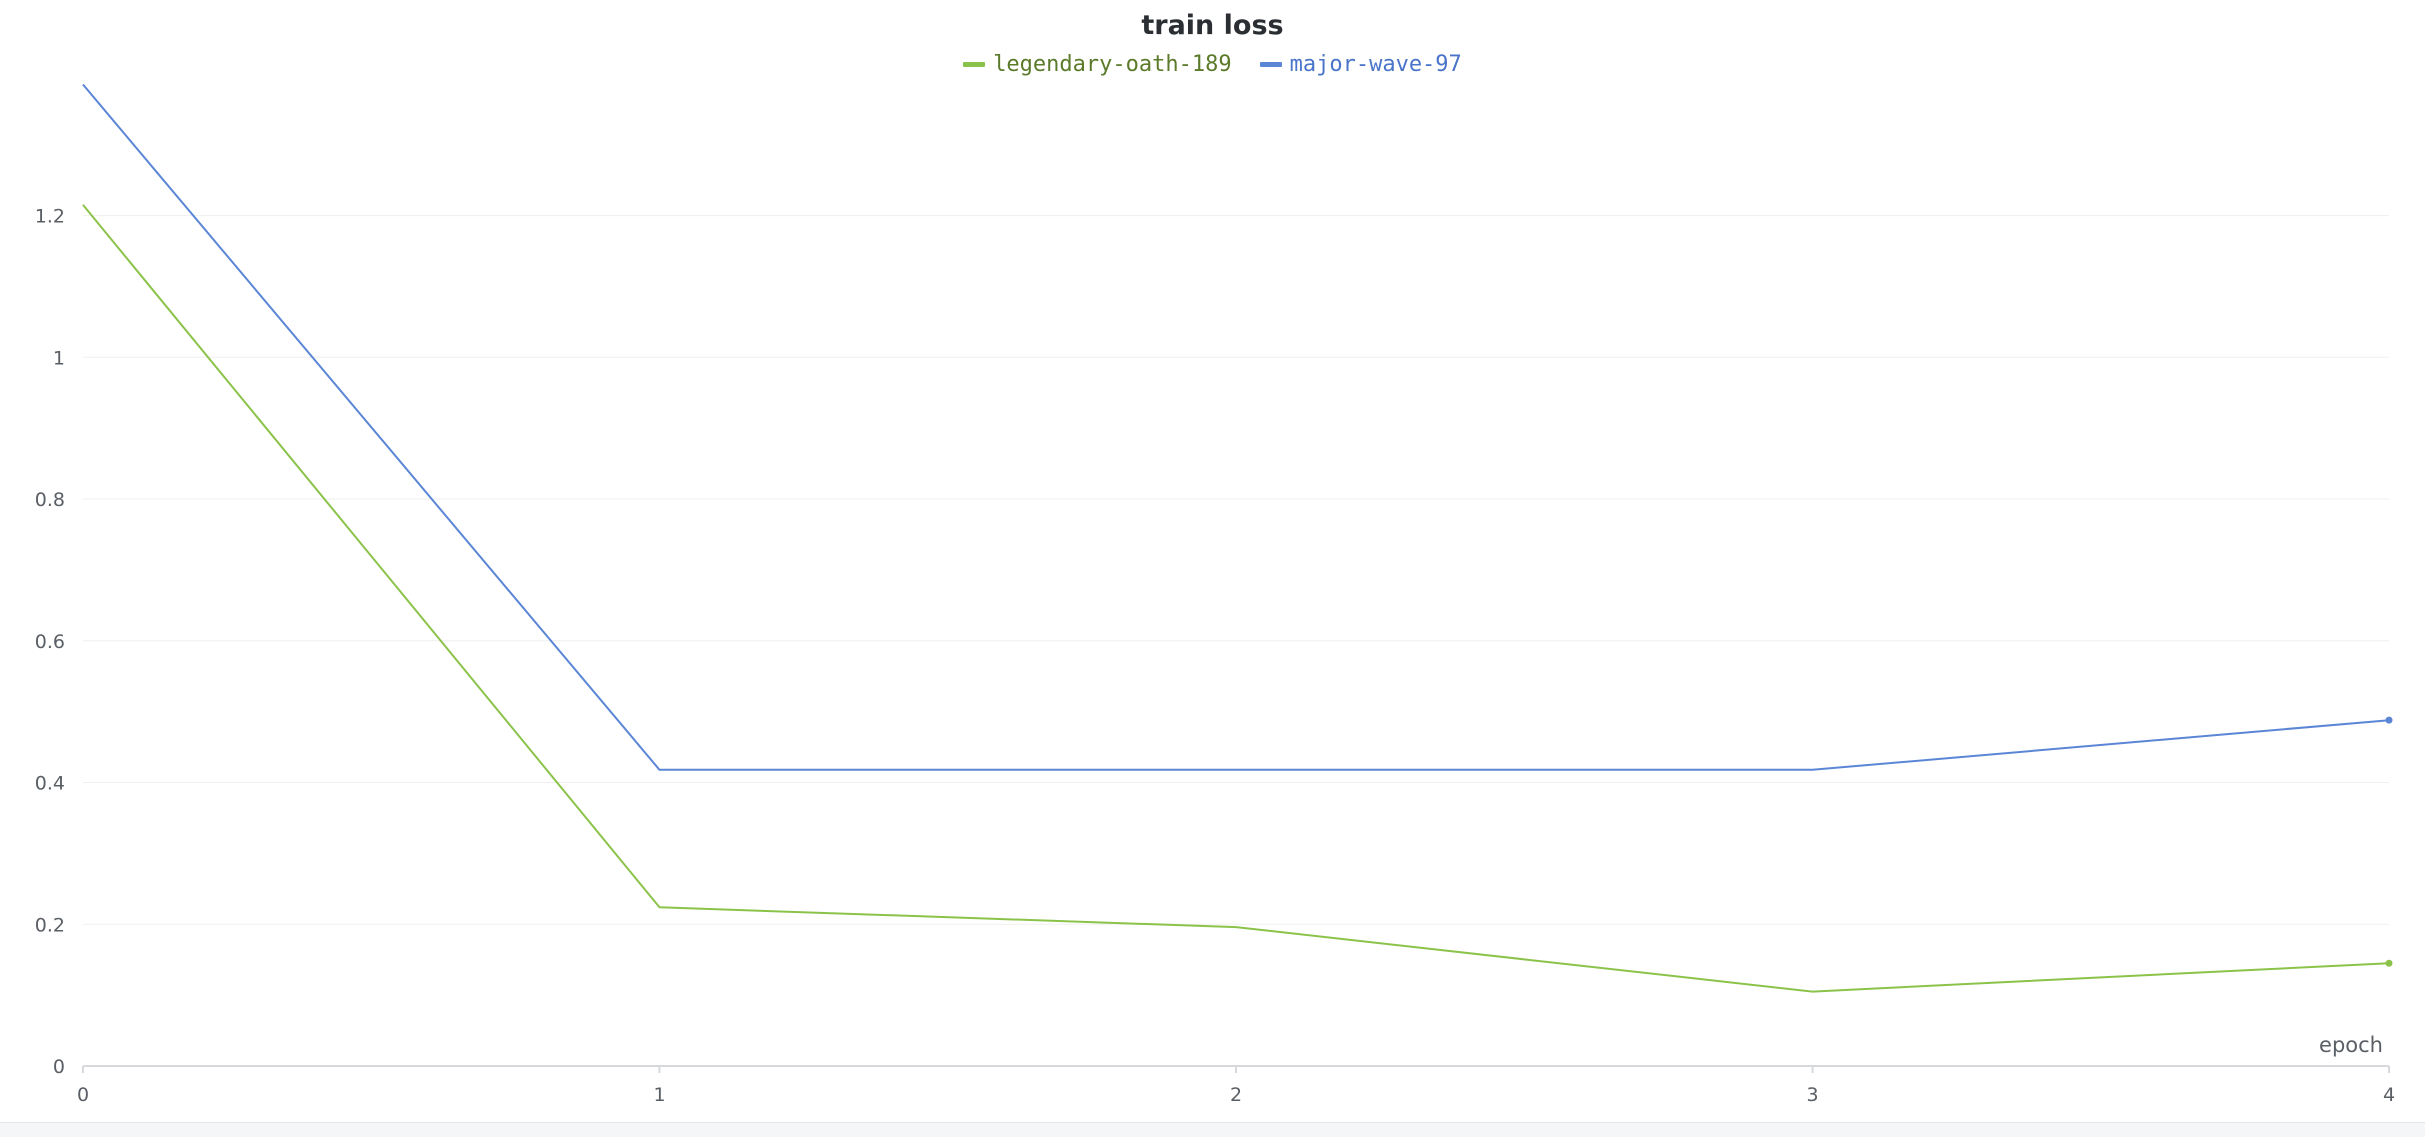 This screenshot has height=1137, width=2425. What do you see at coordinates (1112, 64) in the screenshot?
I see `legend-label-legendary-oath-189: legendary-oath-189` at bounding box center [1112, 64].